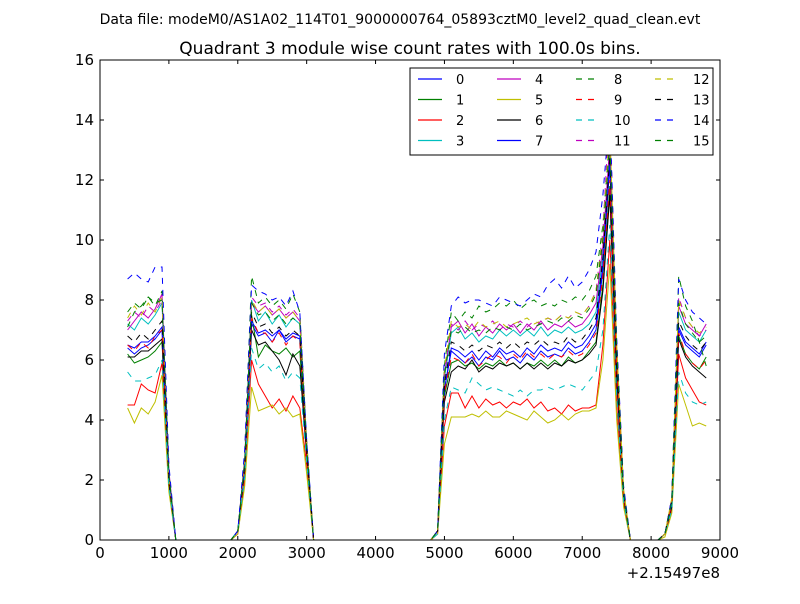 This screenshot has height=604, width=800. I want to click on legend-label-3: 3, so click(460, 142).